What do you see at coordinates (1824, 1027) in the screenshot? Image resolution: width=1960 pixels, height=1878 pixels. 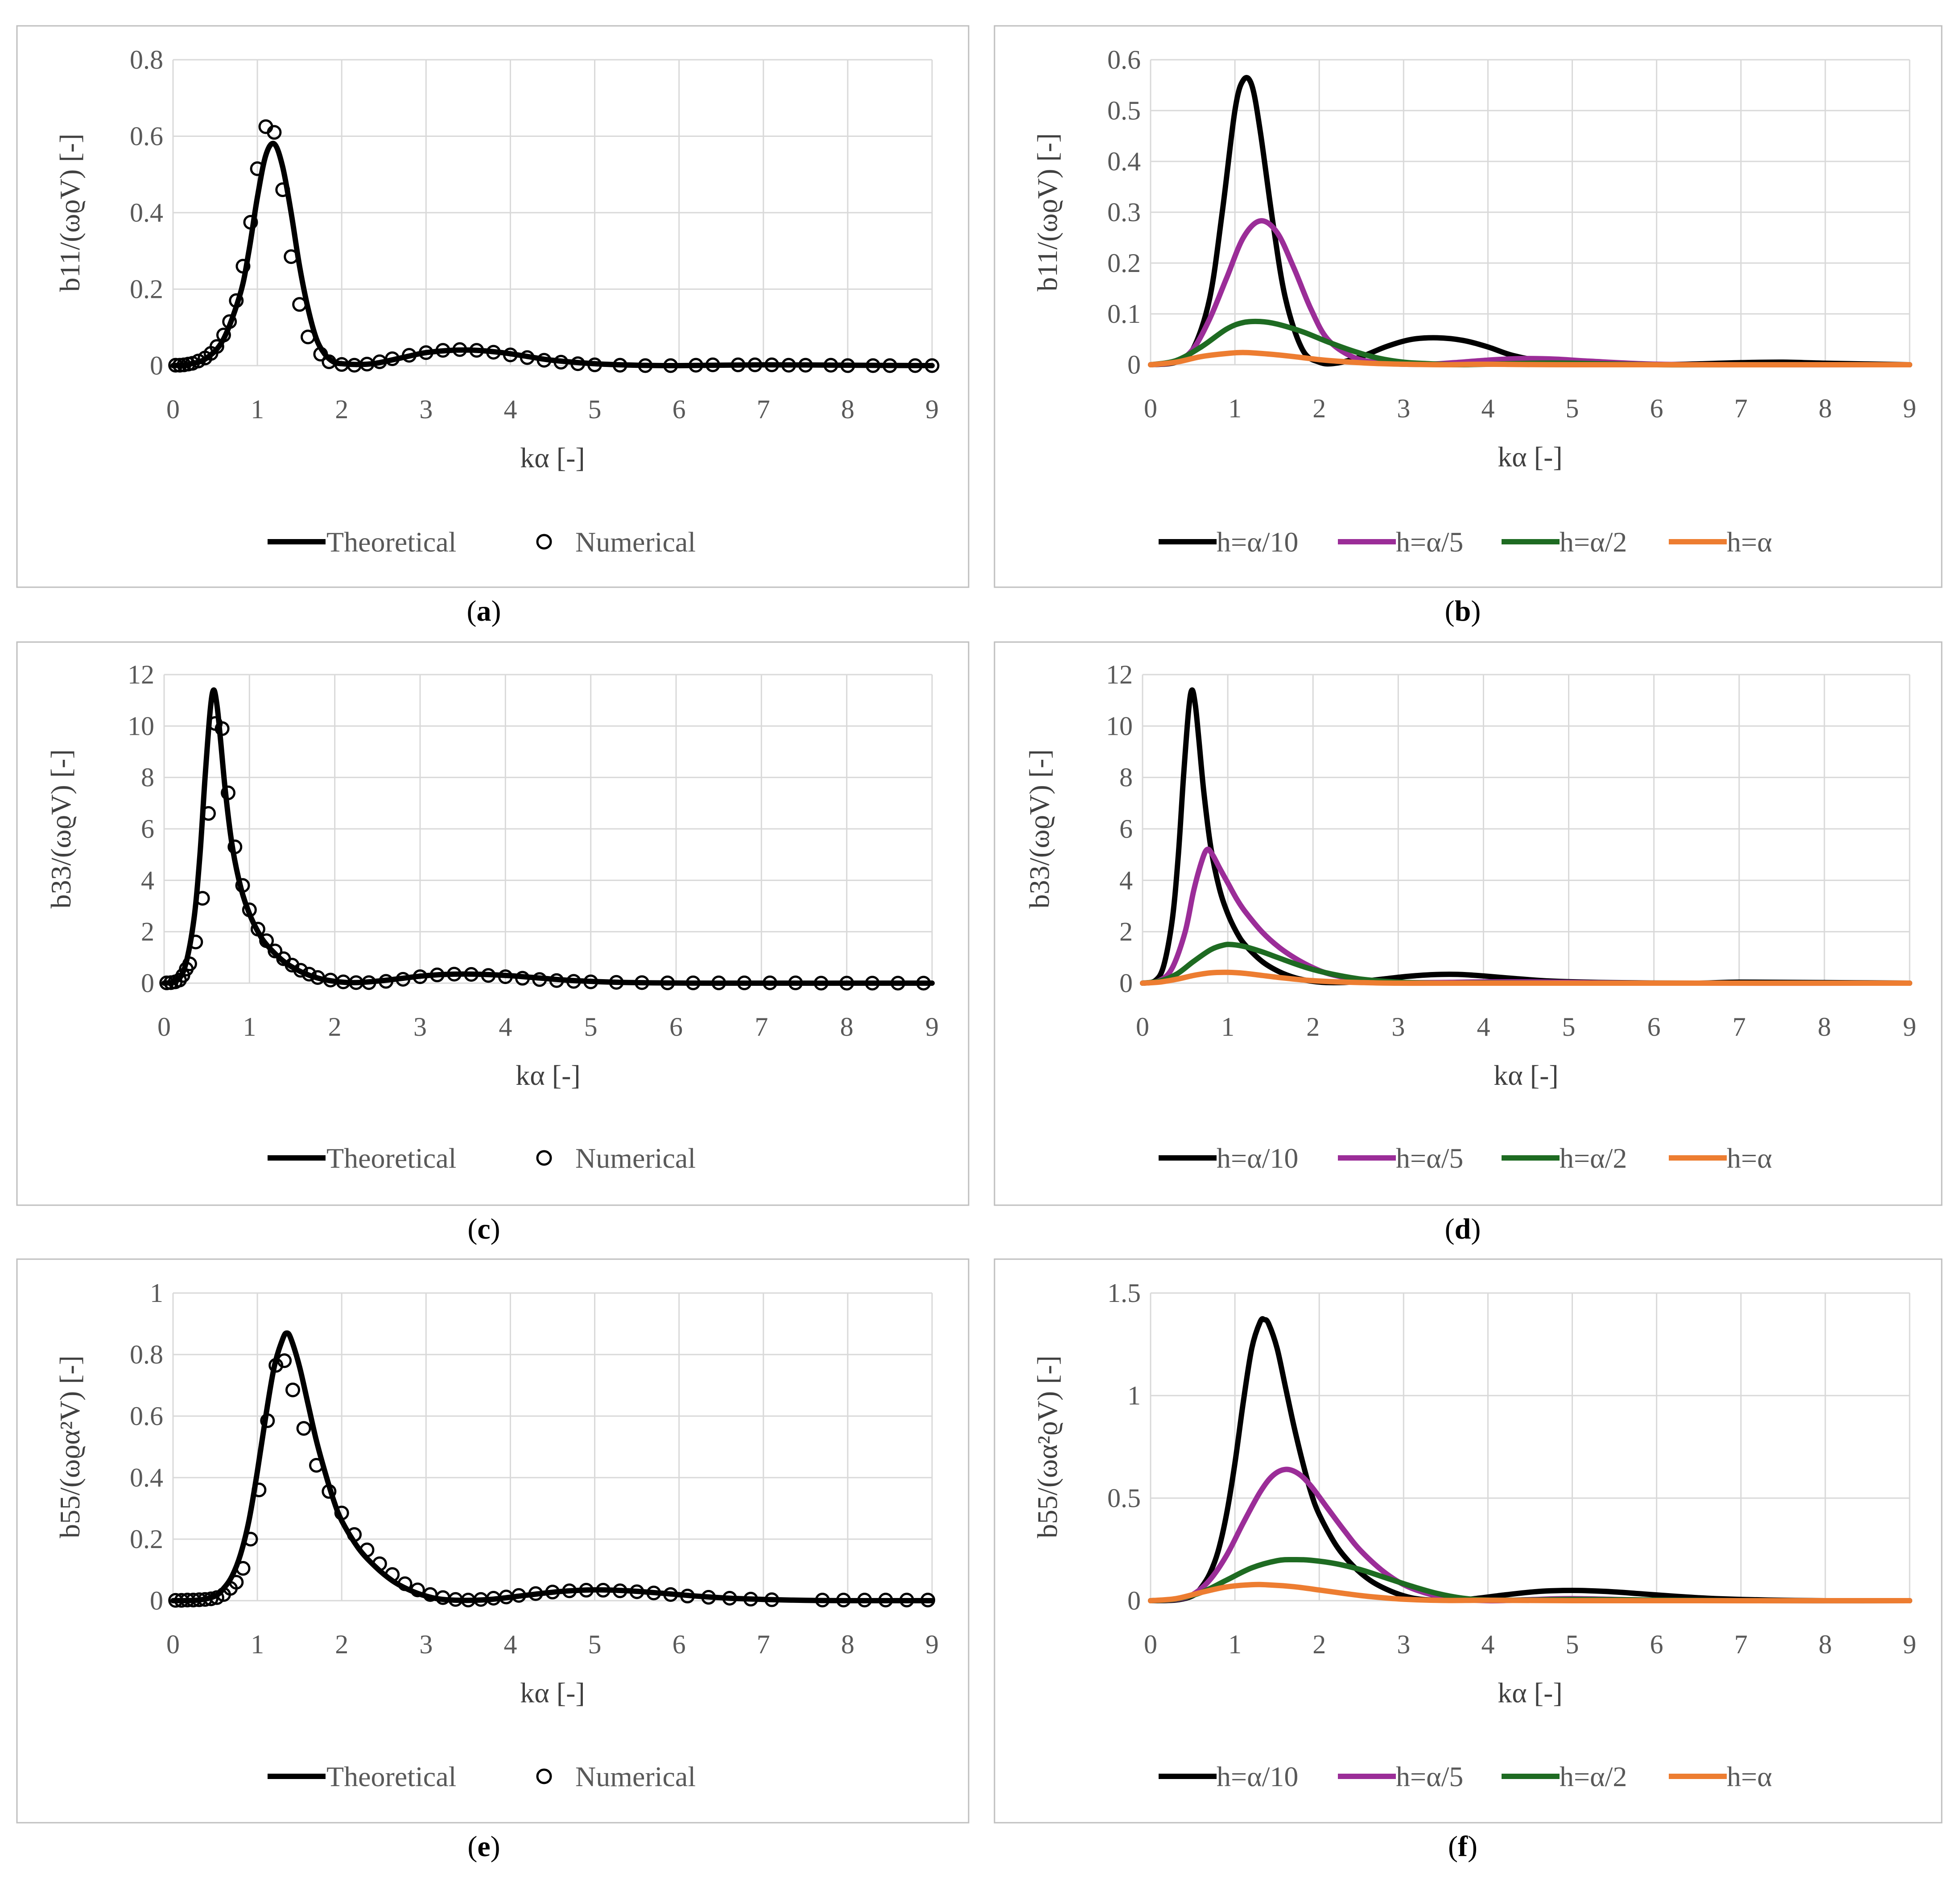 I see `x-tick-label: 8` at bounding box center [1824, 1027].